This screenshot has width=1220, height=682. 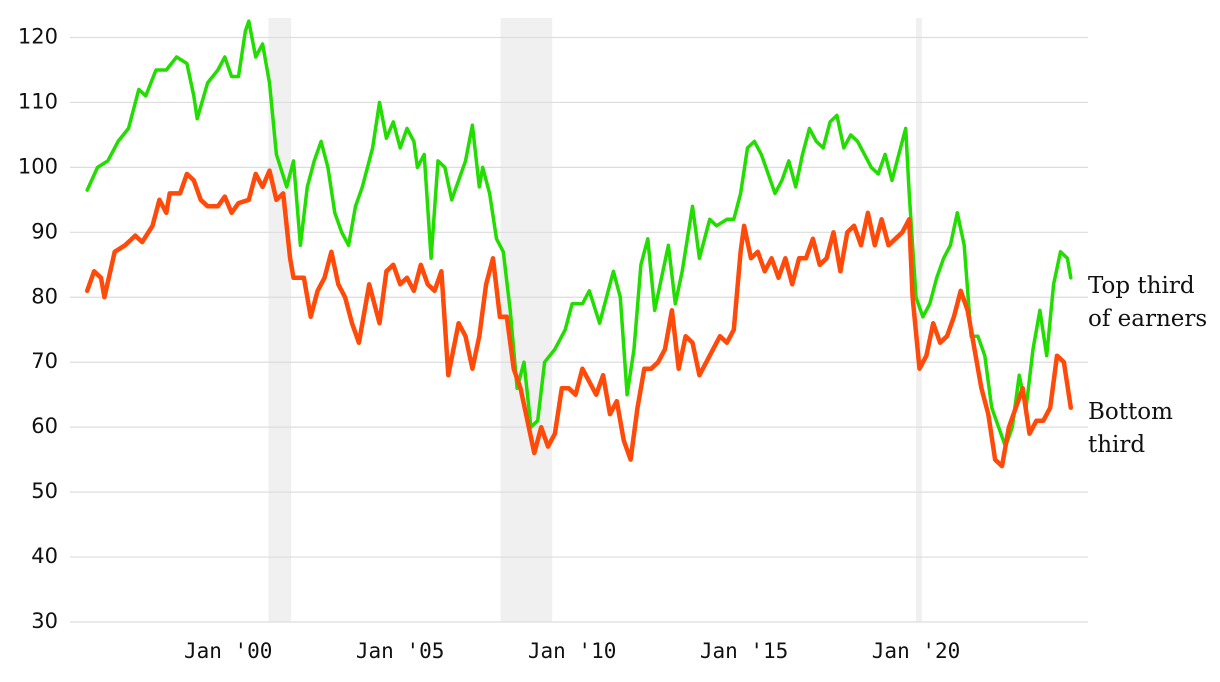 I want to click on y-tick-label: 70, so click(x=44, y=361).